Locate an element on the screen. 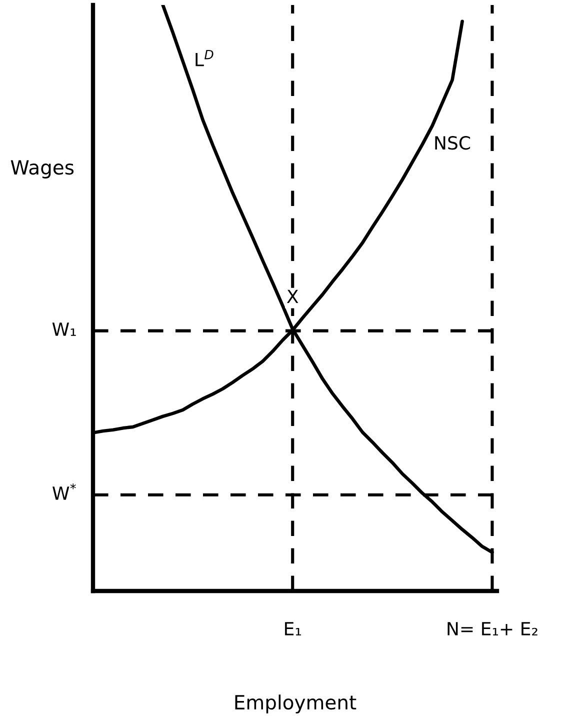 This screenshot has width=582, height=716. ref-line-label: W$^{*}$ is located at coordinates (64, 491).